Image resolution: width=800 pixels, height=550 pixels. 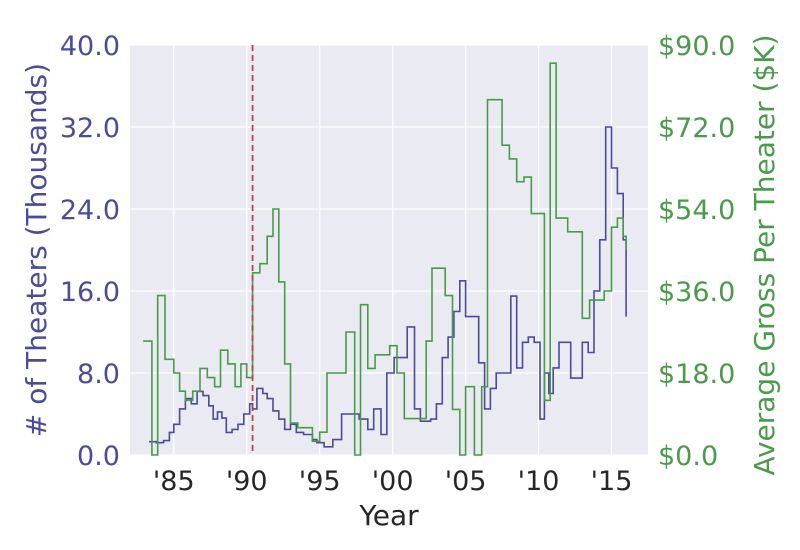 I want to click on right-axis-tick-label: $72.0, so click(x=696, y=128).